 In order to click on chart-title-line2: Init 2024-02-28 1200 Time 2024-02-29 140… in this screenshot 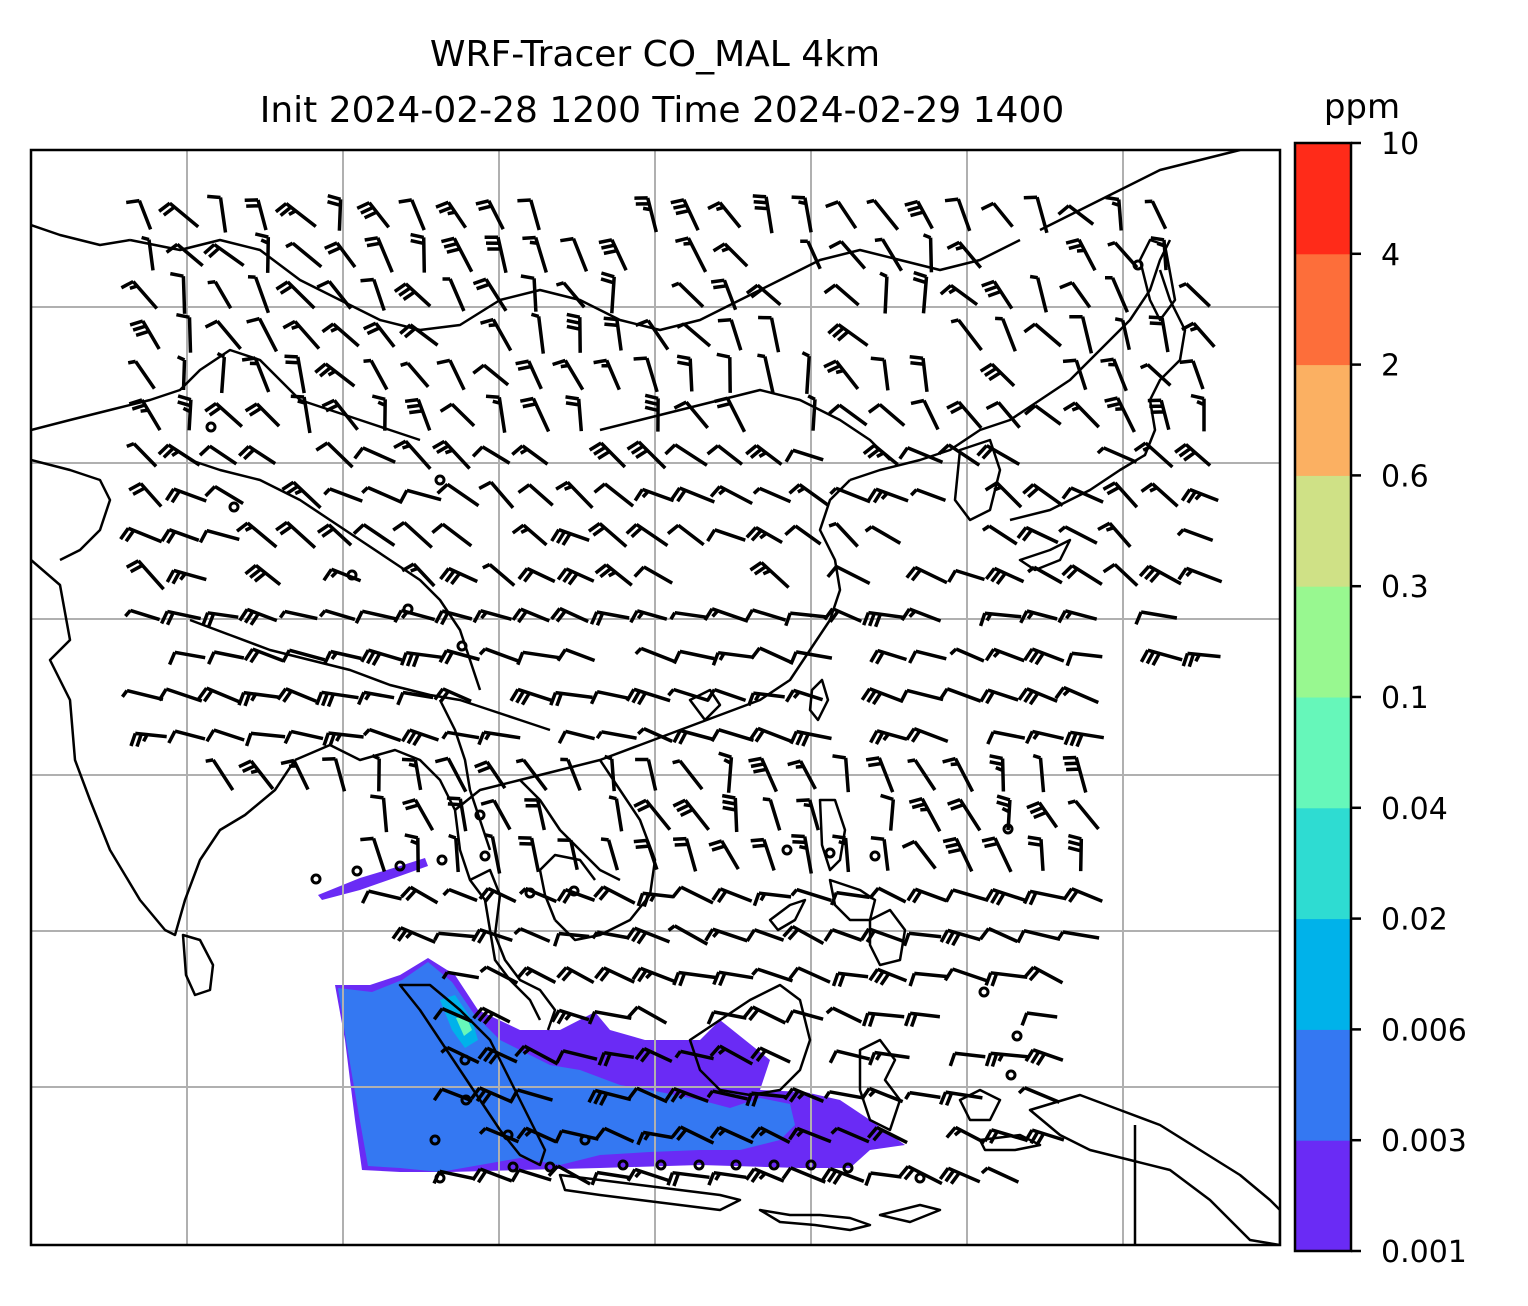, I will do `click(662, 110)`.